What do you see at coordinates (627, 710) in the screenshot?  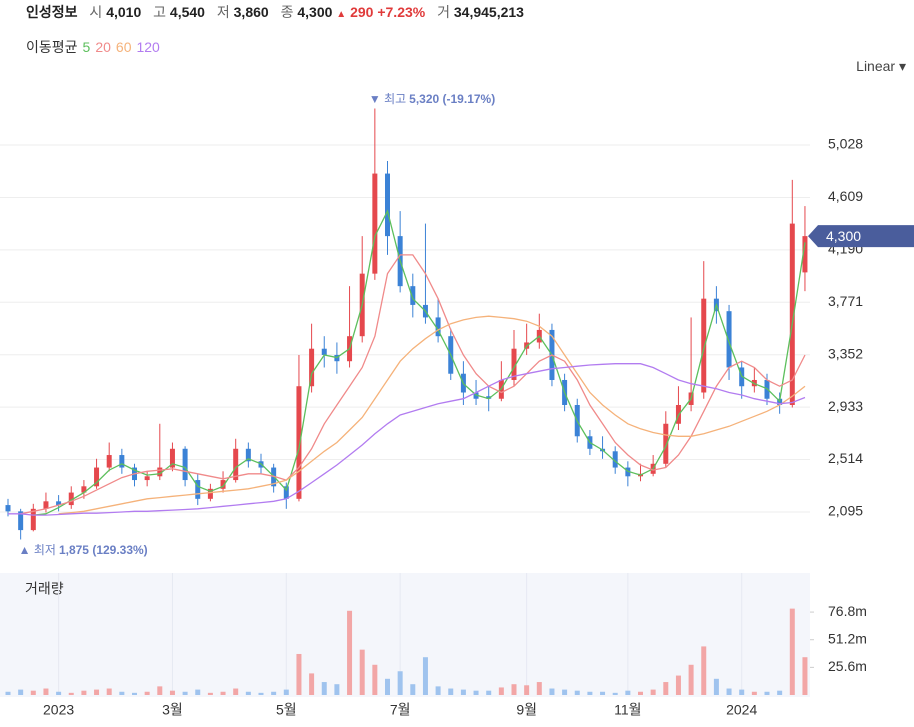 I see `x-tick-label: 11월` at bounding box center [627, 710].